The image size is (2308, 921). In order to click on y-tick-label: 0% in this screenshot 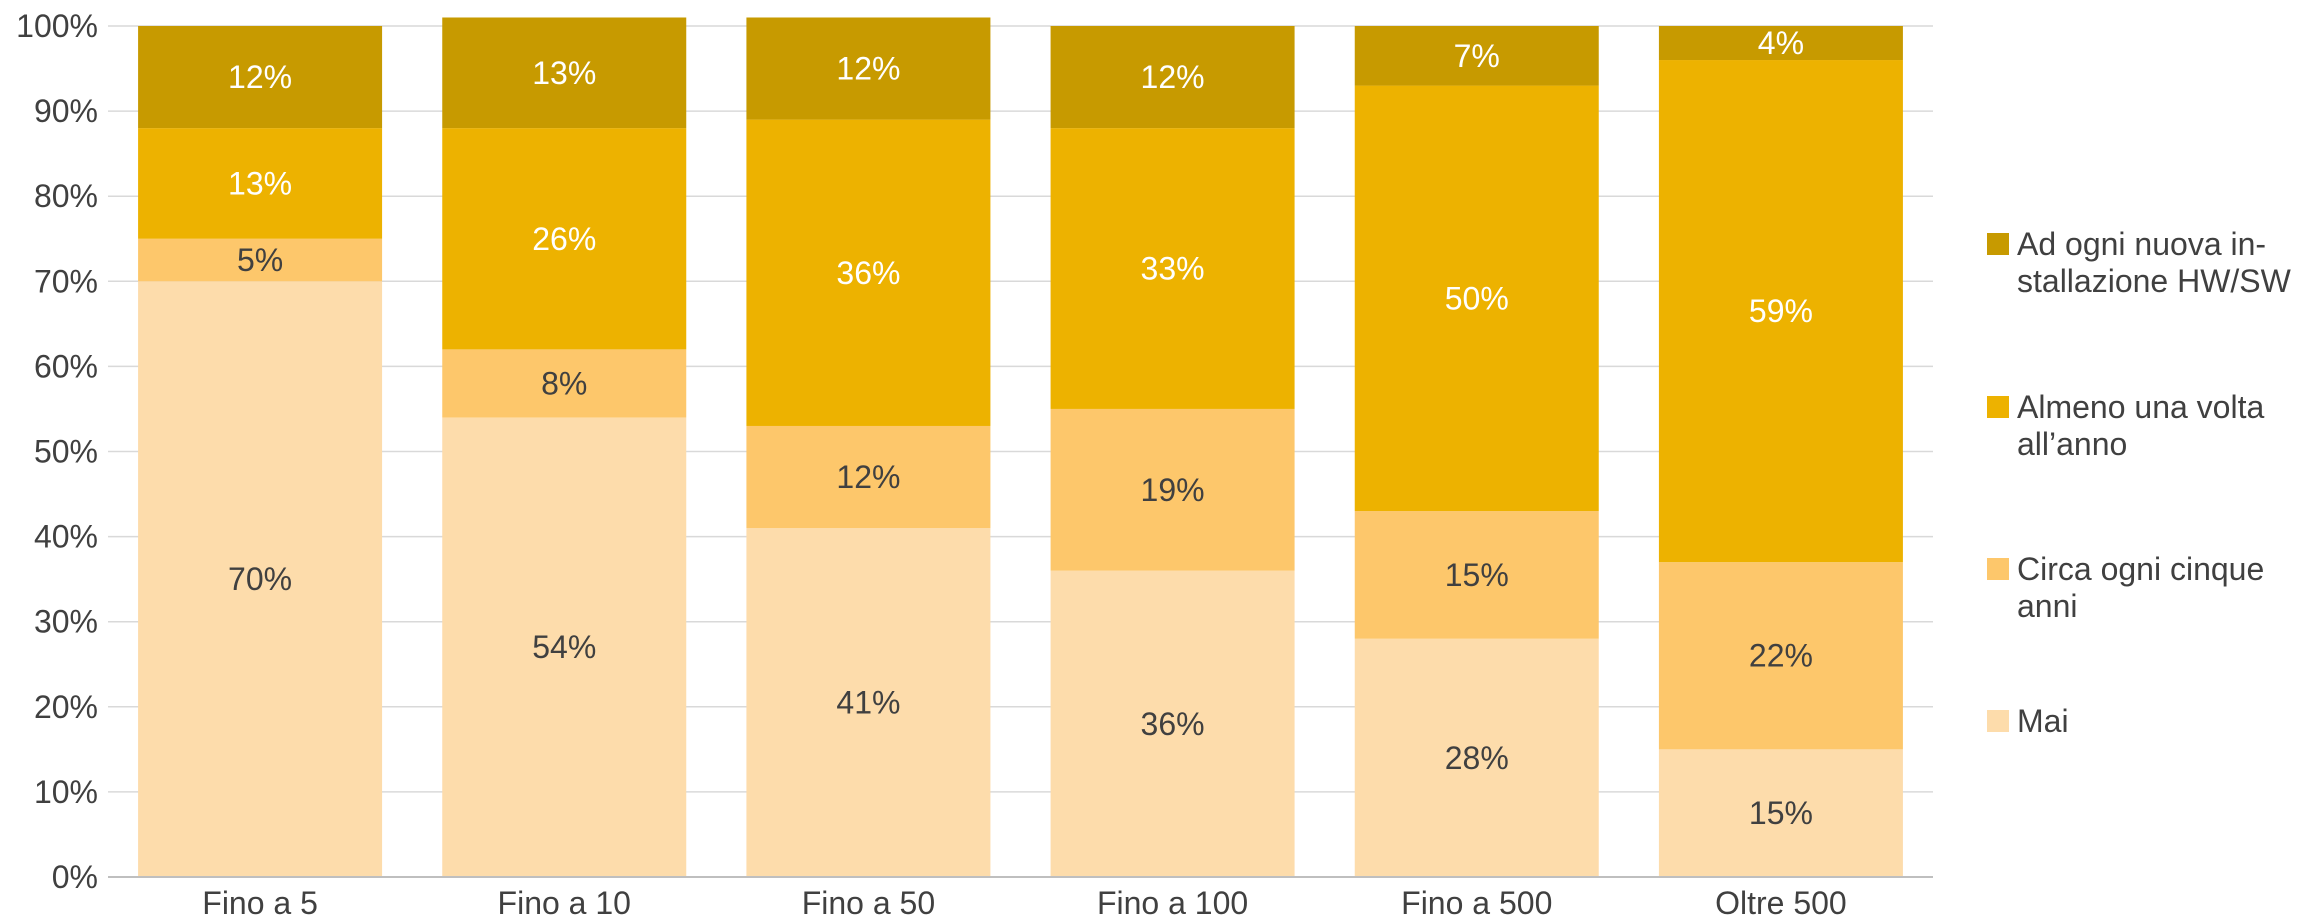, I will do `click(75, 877)`.